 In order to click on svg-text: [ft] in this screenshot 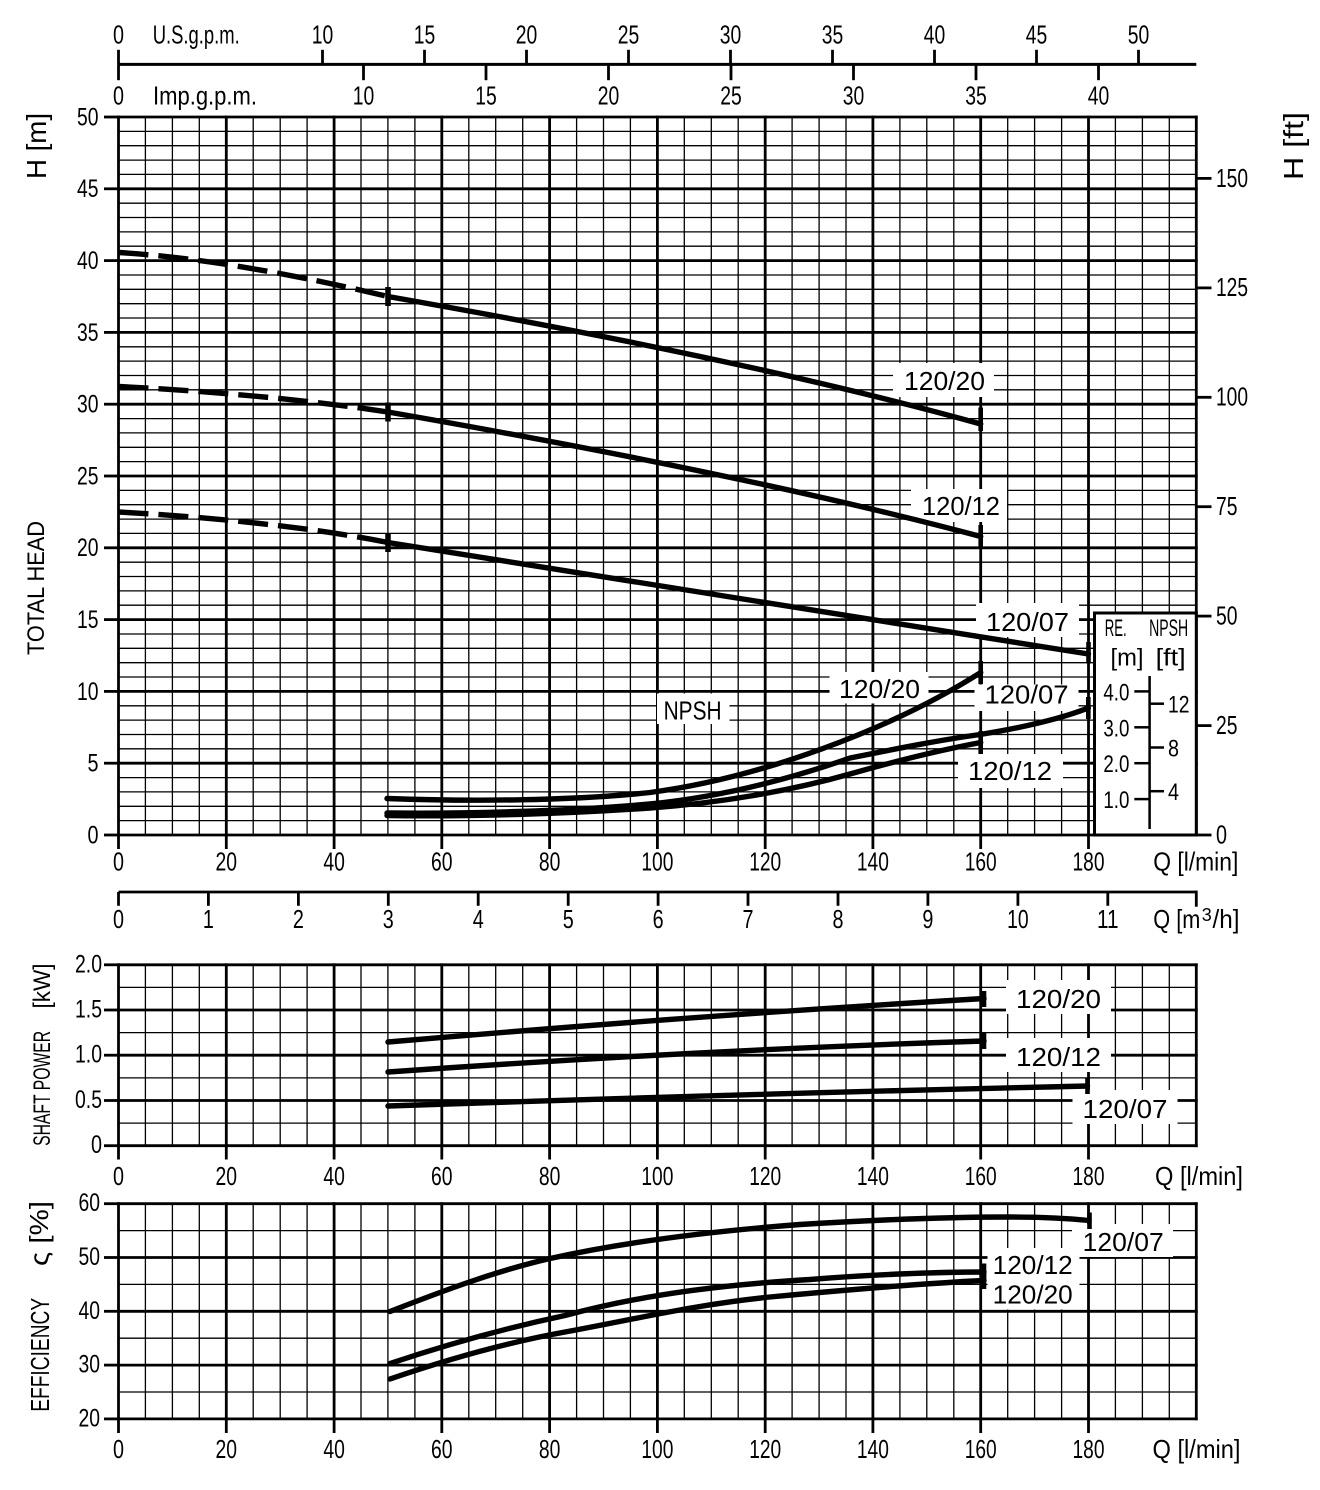, I will do `click(1171, 658)`.